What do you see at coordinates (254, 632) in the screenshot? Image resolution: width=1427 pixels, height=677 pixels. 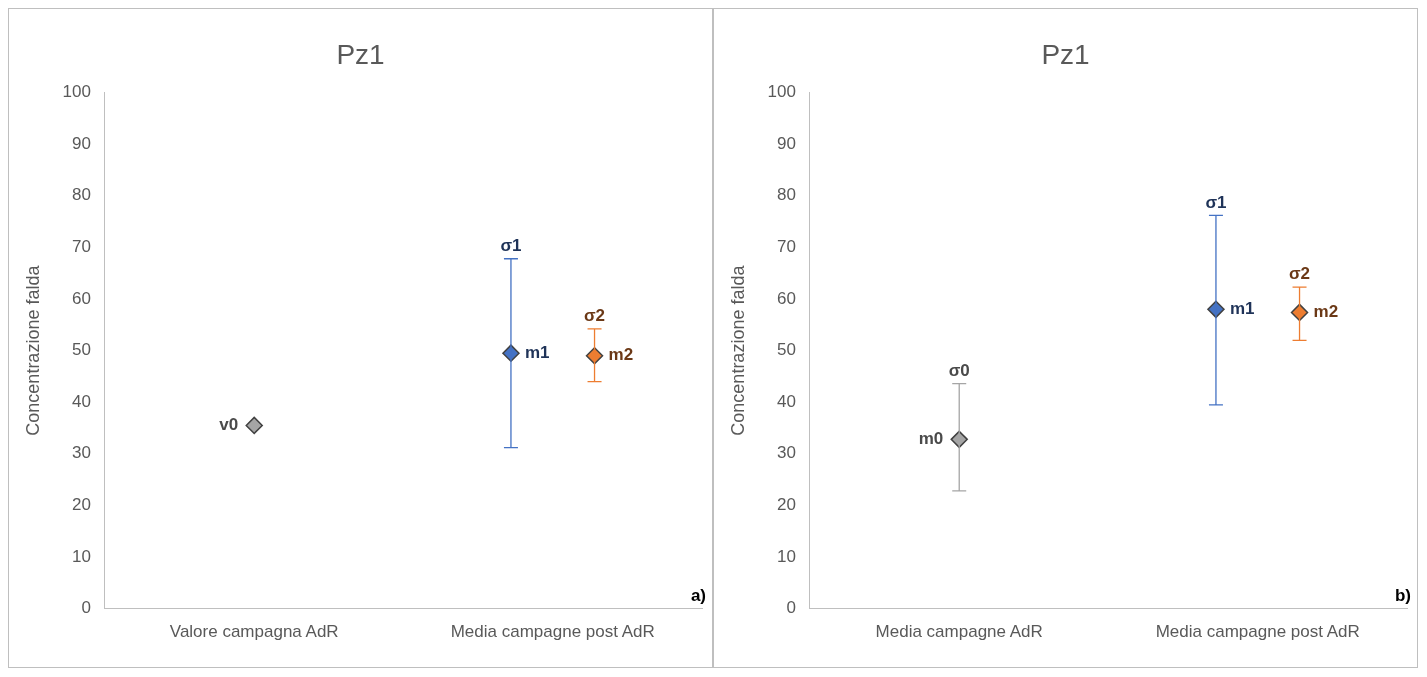 I see `x-tick-label: Valore campagna AdR` at bounding box center [254, 632].